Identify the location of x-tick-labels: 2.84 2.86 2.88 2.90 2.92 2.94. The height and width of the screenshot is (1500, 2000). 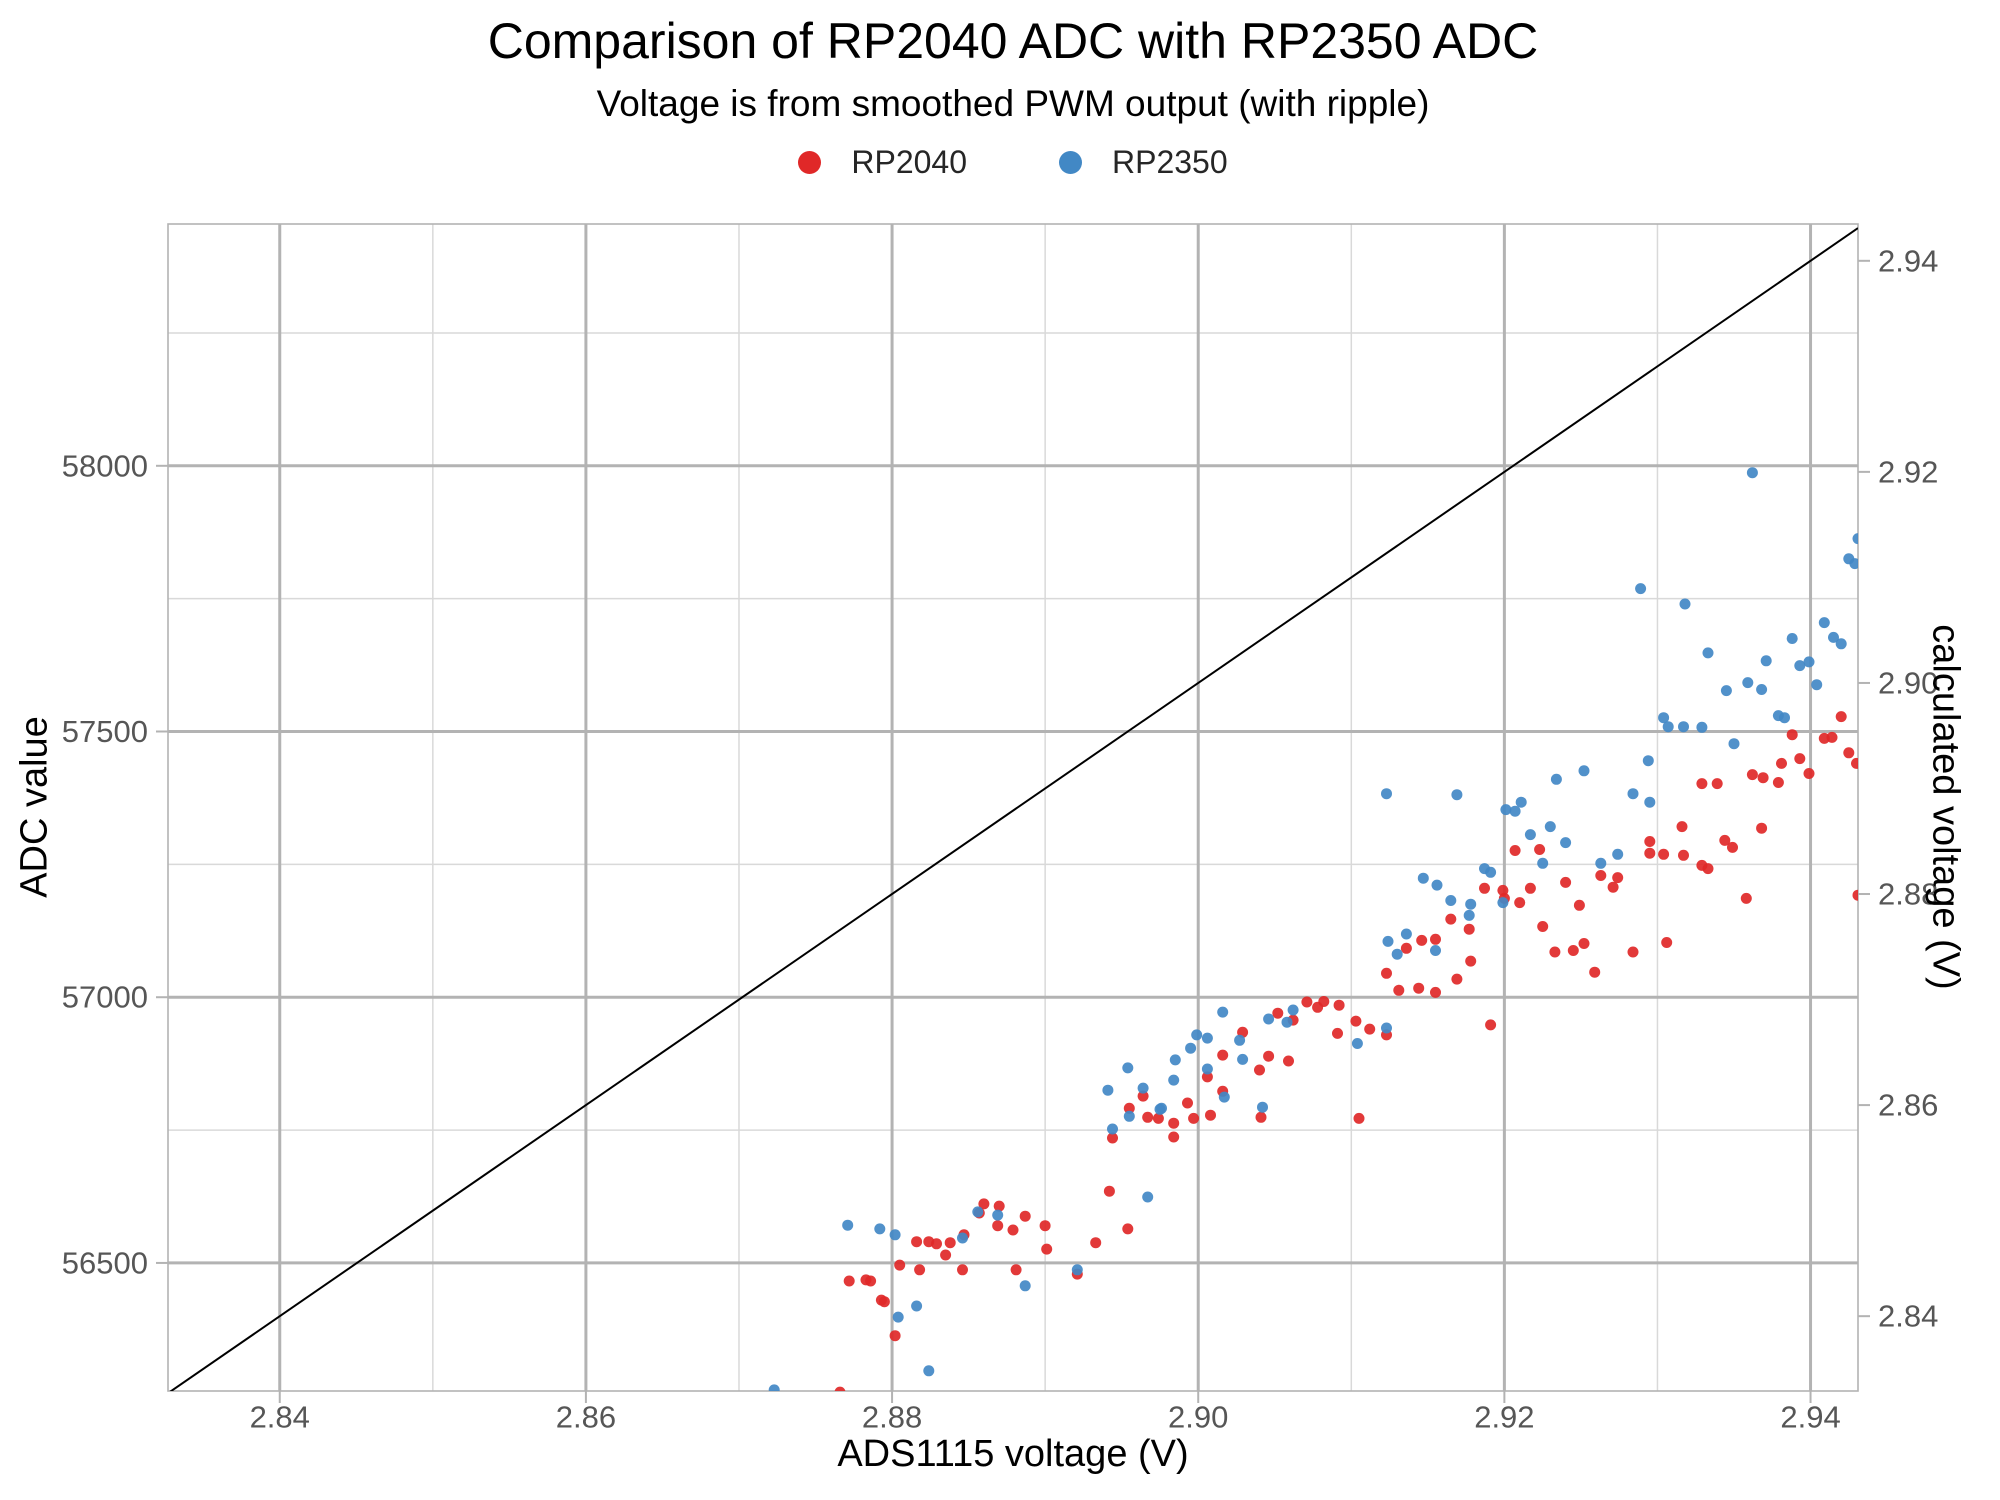
(1045, 1417).